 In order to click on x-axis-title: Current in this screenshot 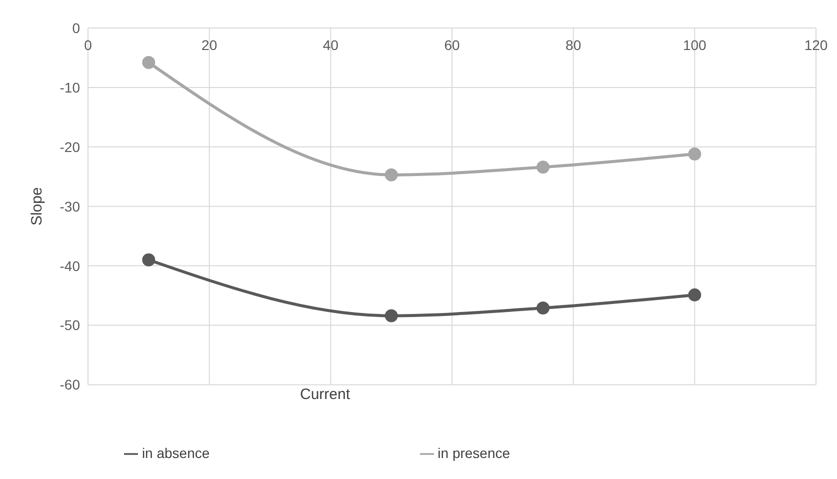, I will do `click(325, 394)`.